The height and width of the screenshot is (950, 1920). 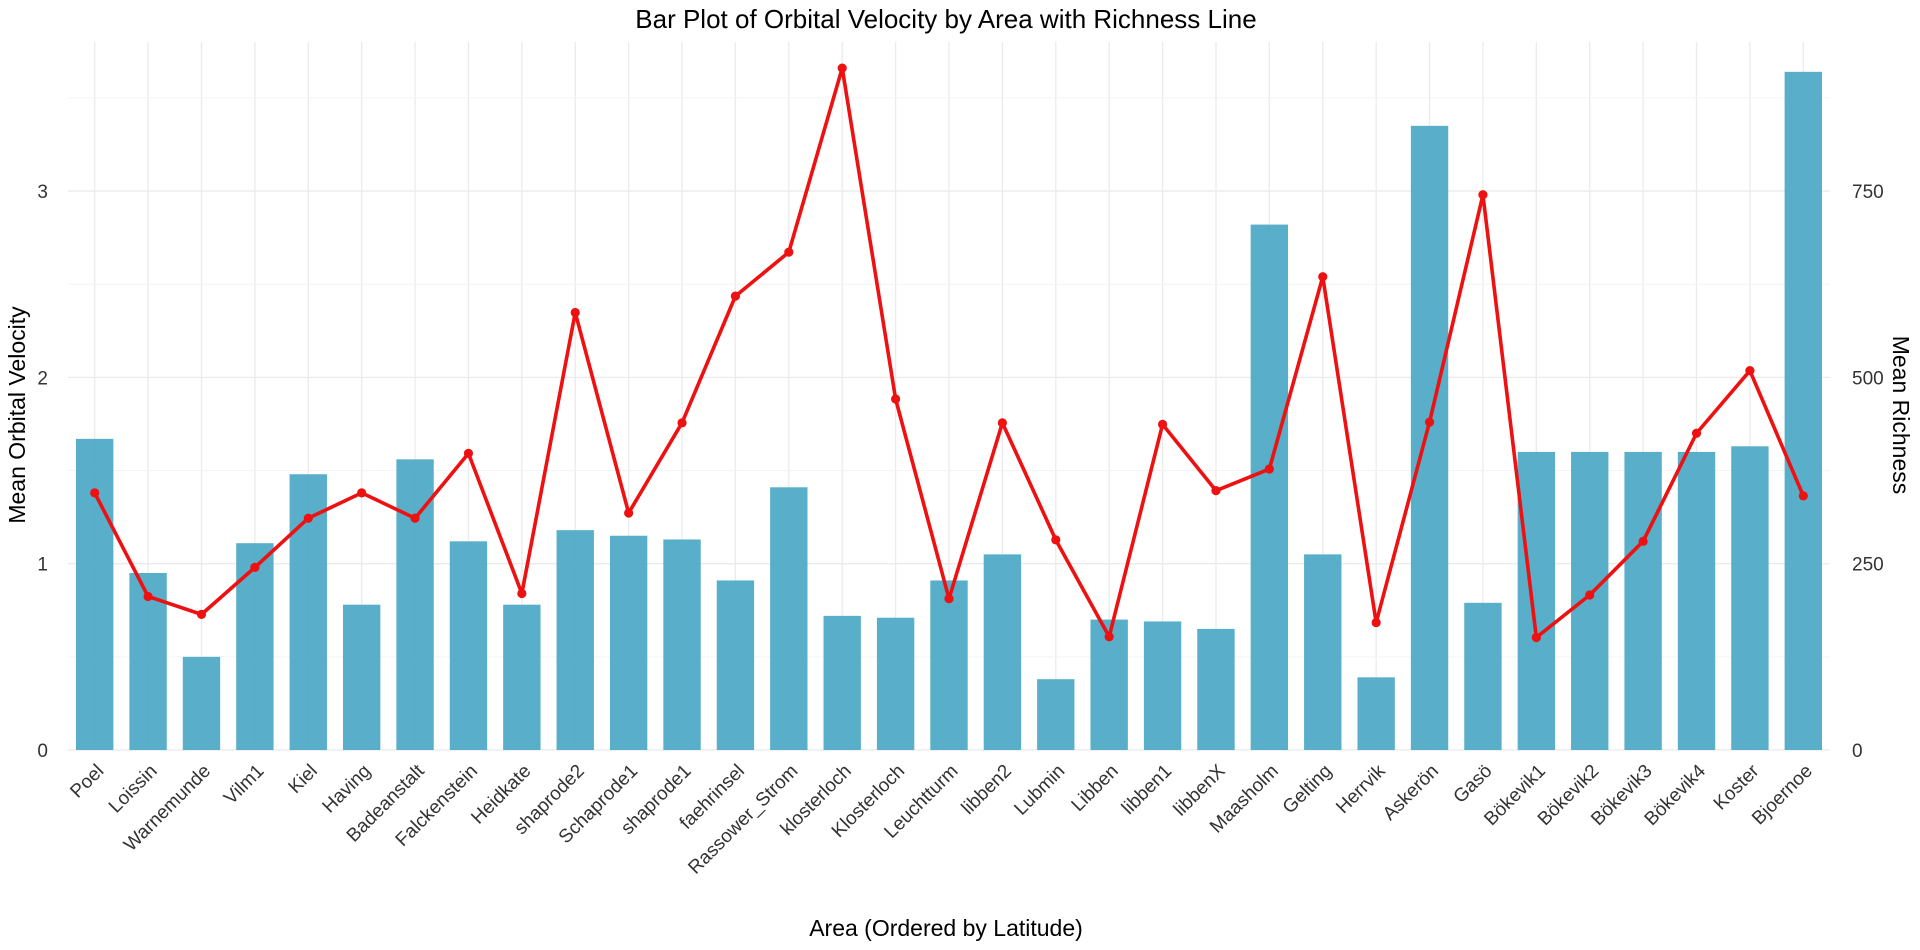 I want to click on y-tick-label: 3, so click(x=42, y=192).